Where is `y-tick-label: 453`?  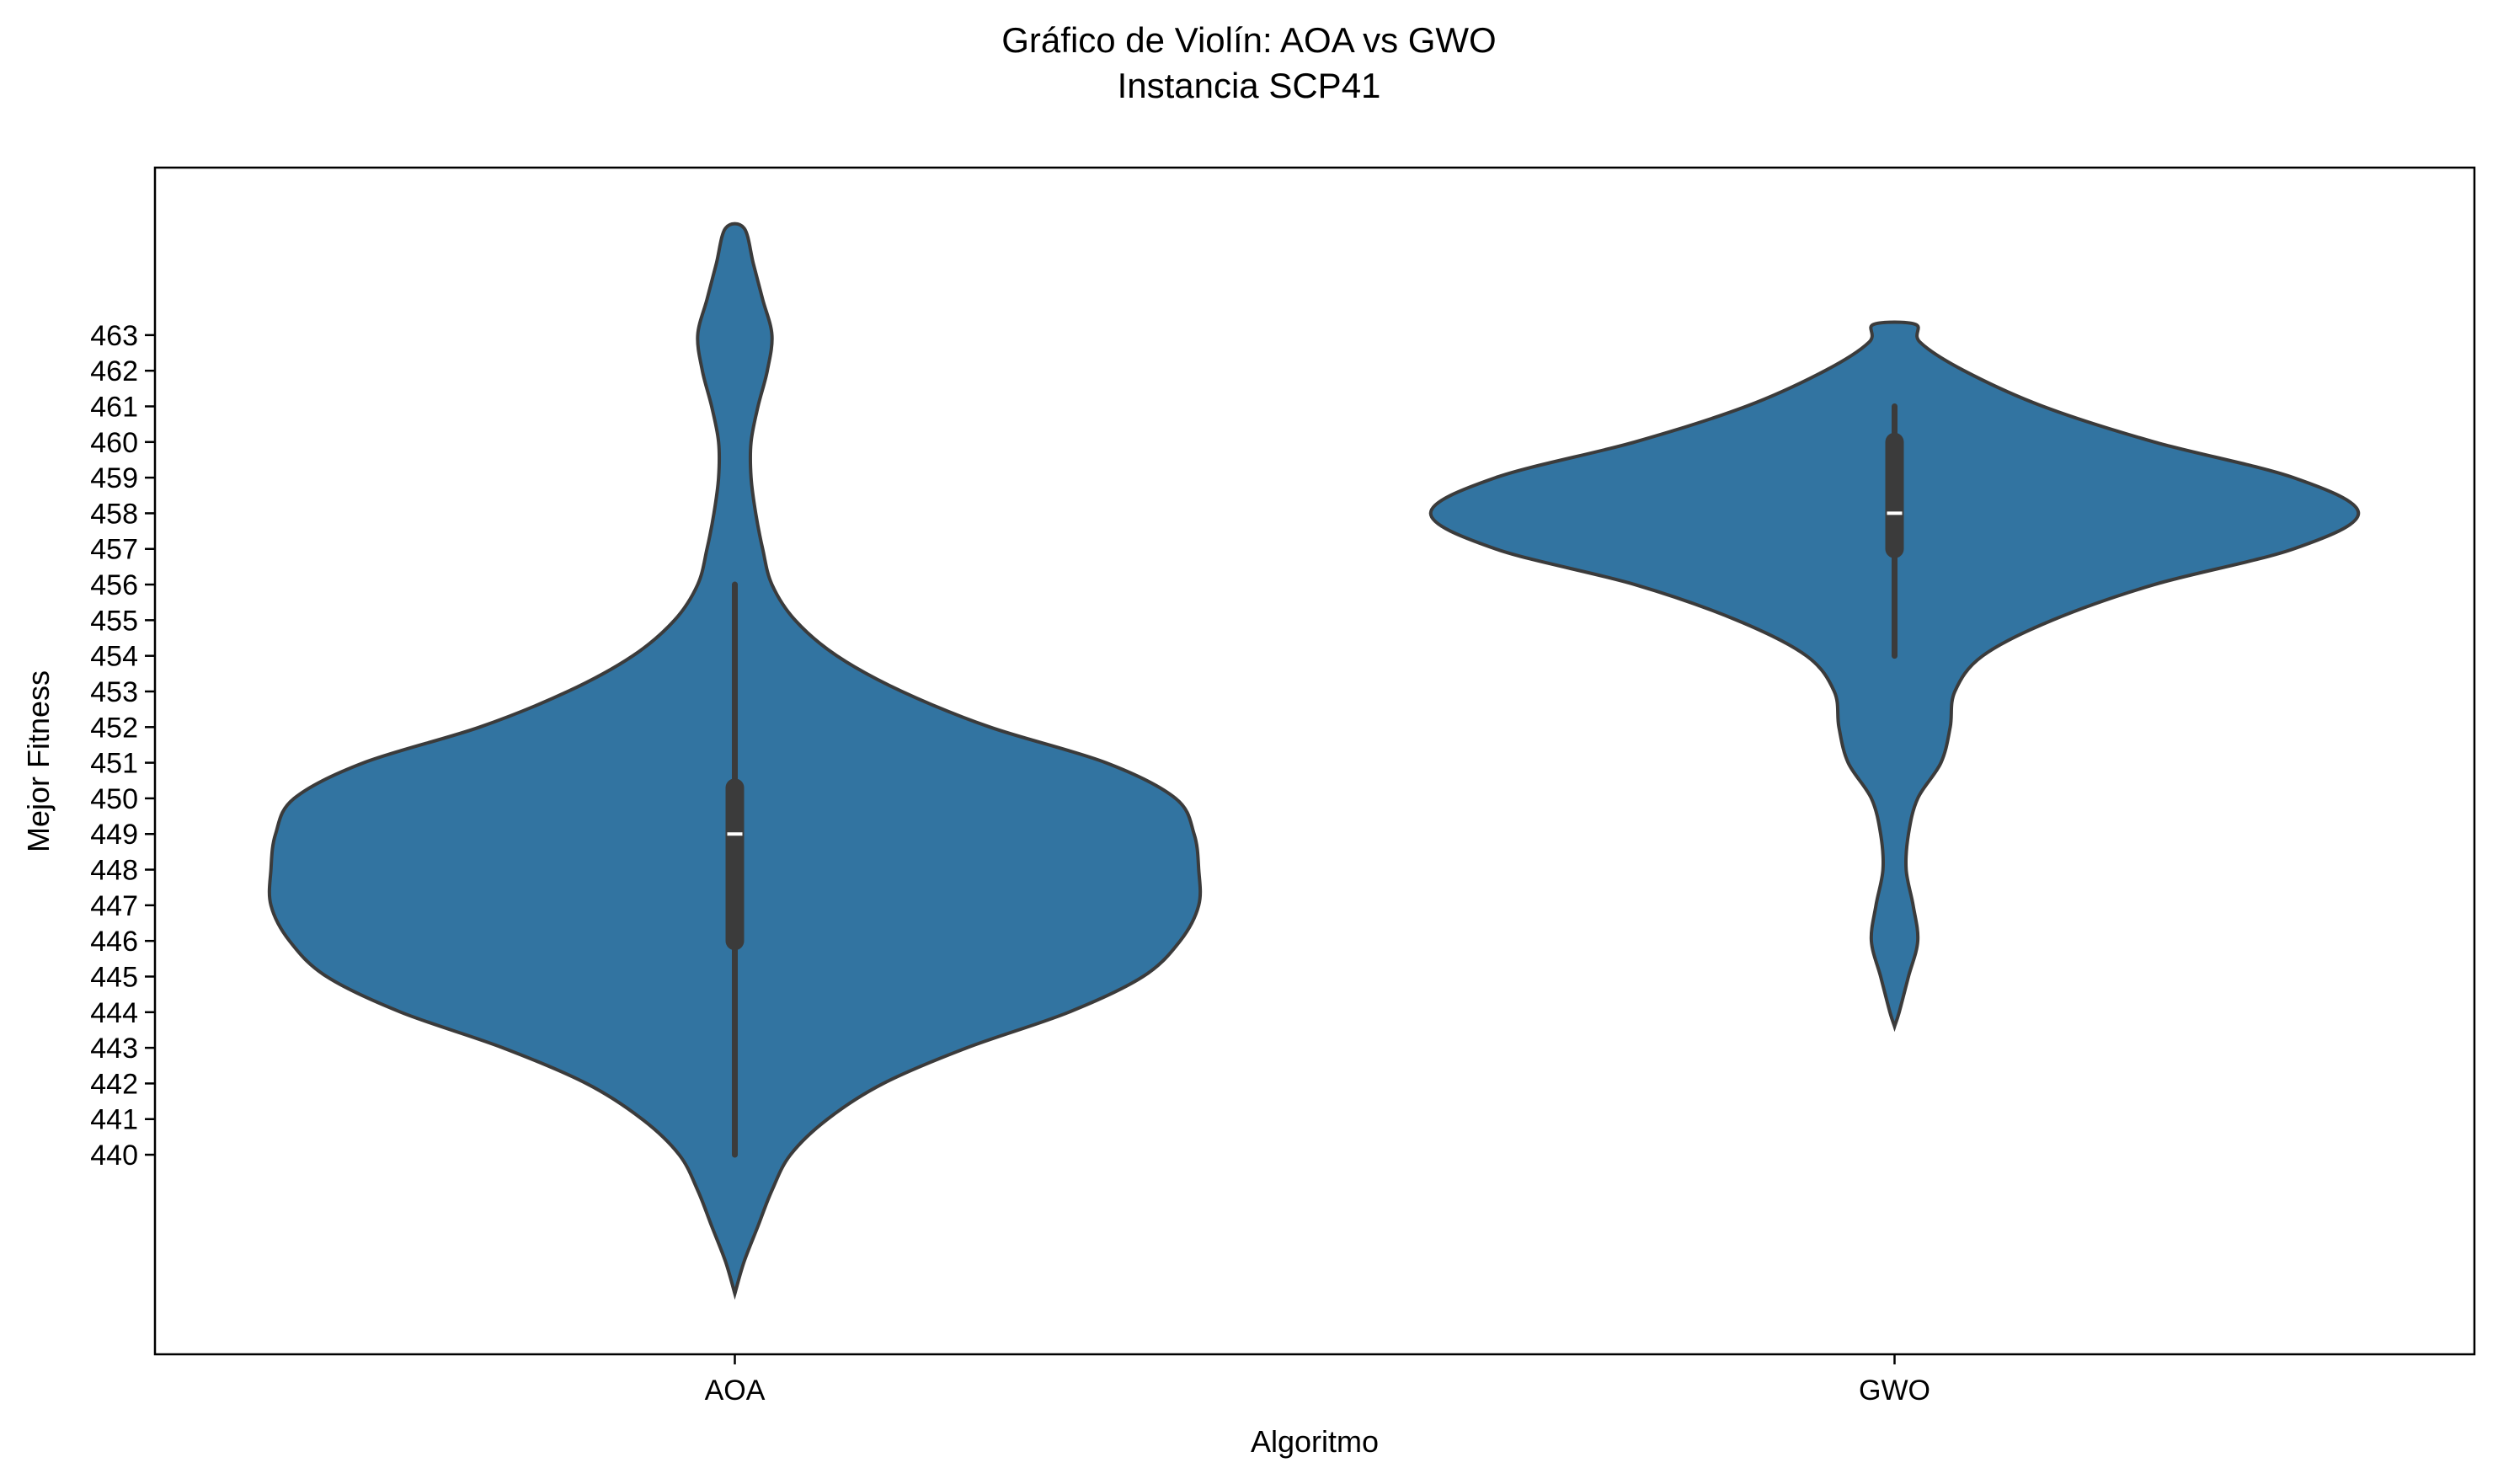
y-tick-label: 453 is located at coordinates (114, 692).